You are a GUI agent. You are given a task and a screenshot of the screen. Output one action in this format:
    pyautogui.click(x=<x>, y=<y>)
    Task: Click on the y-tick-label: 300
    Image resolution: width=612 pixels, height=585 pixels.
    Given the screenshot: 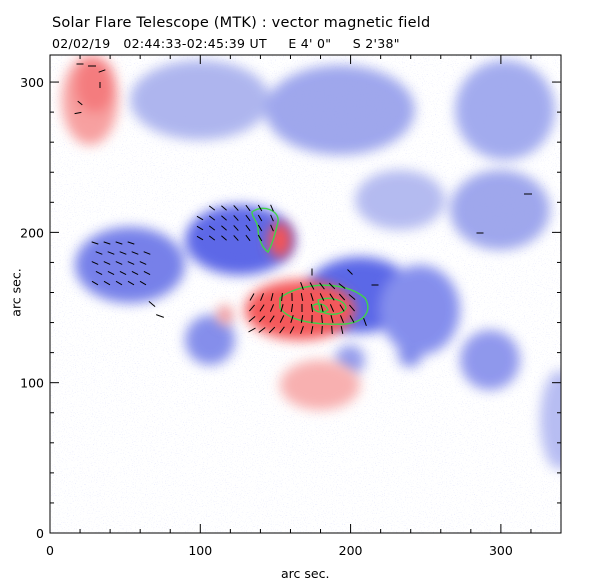 What is the action you would take?
    pyautogui.click(x=32, y=82)
    